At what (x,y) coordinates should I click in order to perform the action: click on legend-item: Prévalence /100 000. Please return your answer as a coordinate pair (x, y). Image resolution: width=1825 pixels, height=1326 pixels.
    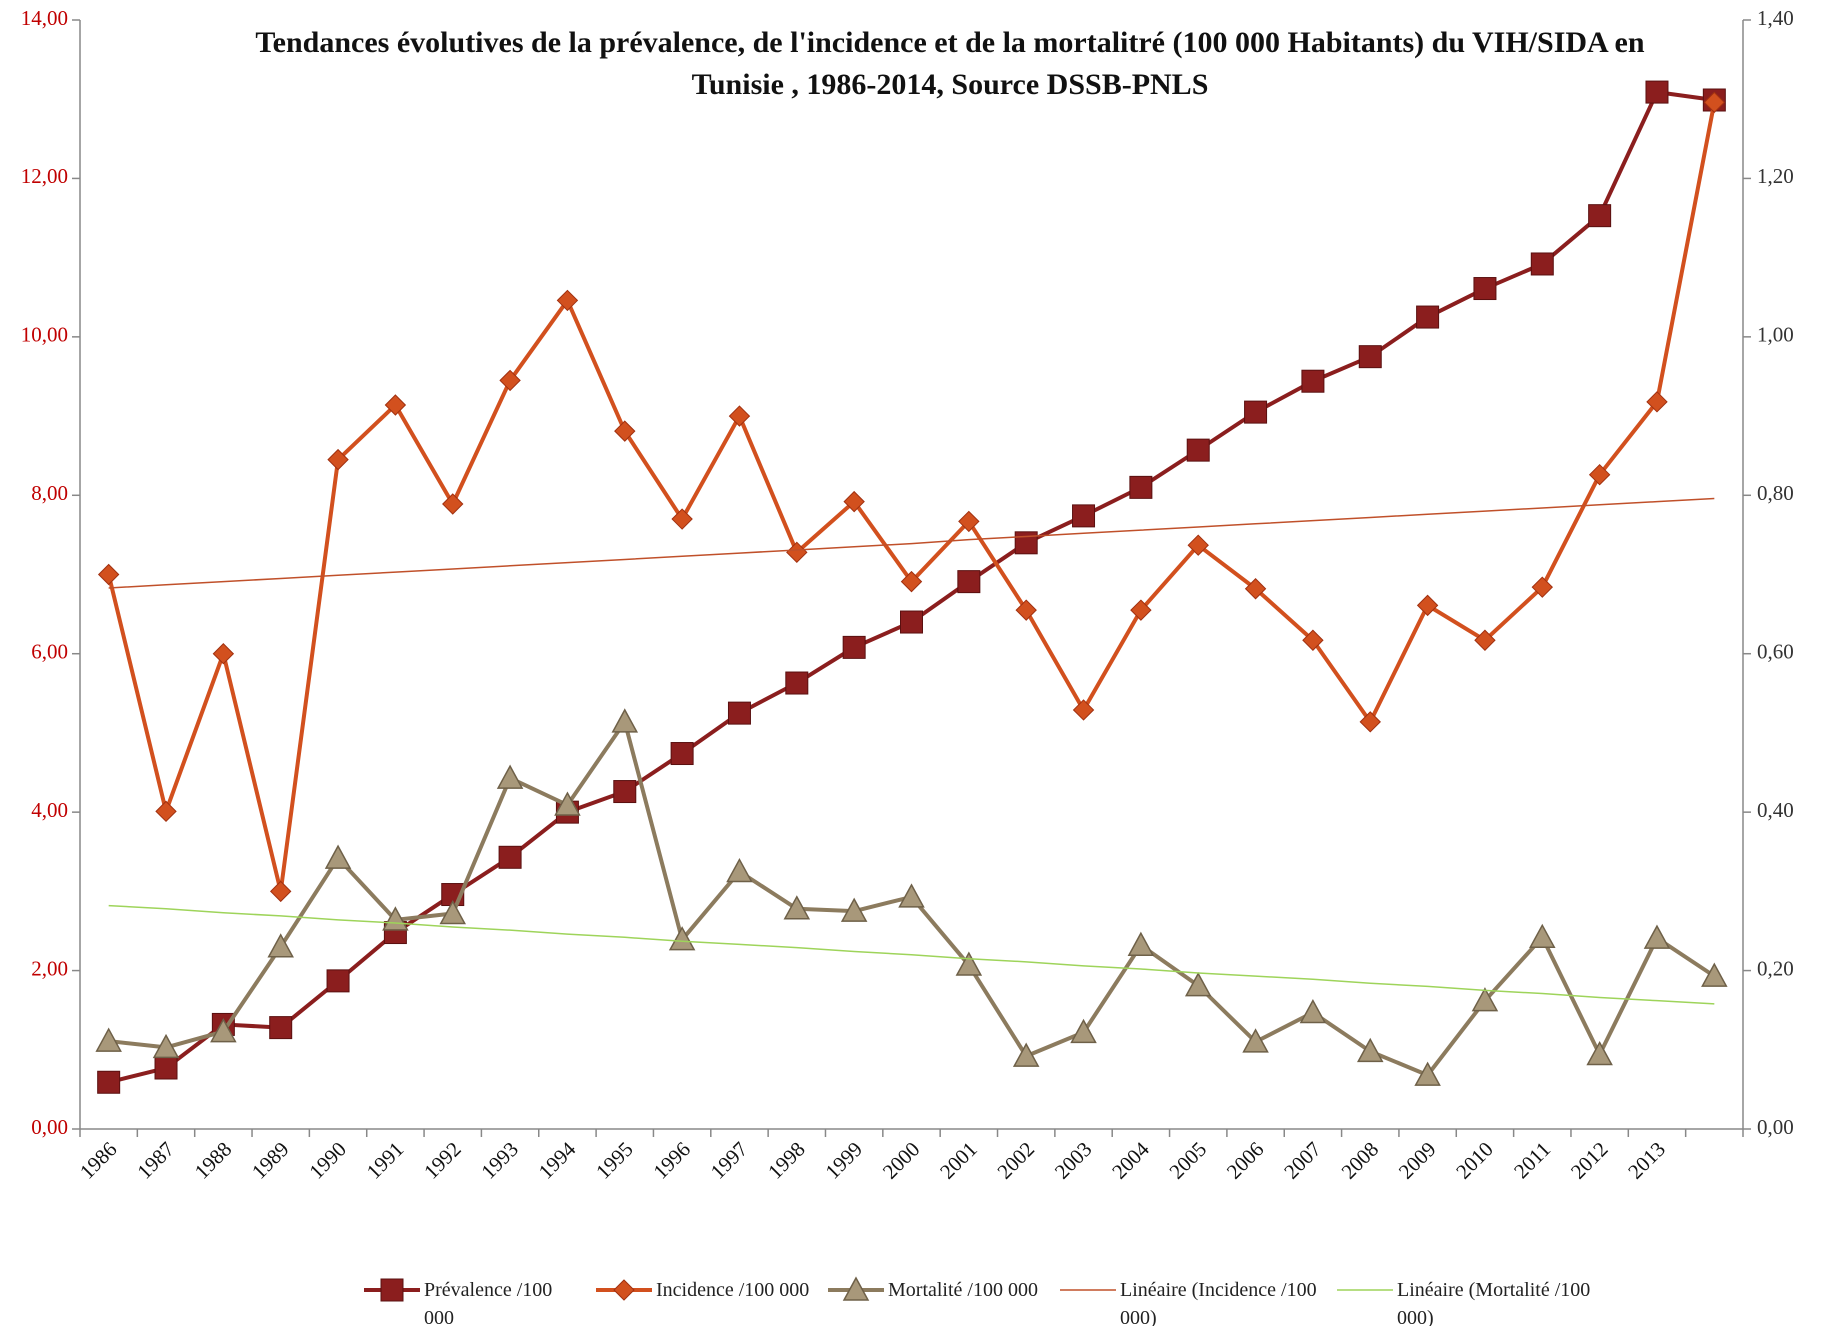
    Looking at the image, I should click on (472, 1301).